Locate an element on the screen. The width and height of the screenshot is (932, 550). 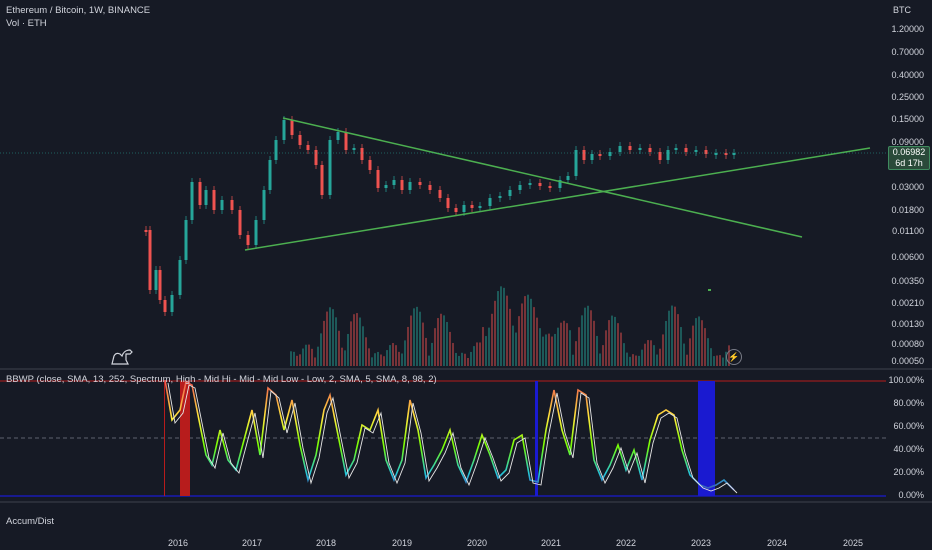
pane-separator is located at coordinates (466, 369).